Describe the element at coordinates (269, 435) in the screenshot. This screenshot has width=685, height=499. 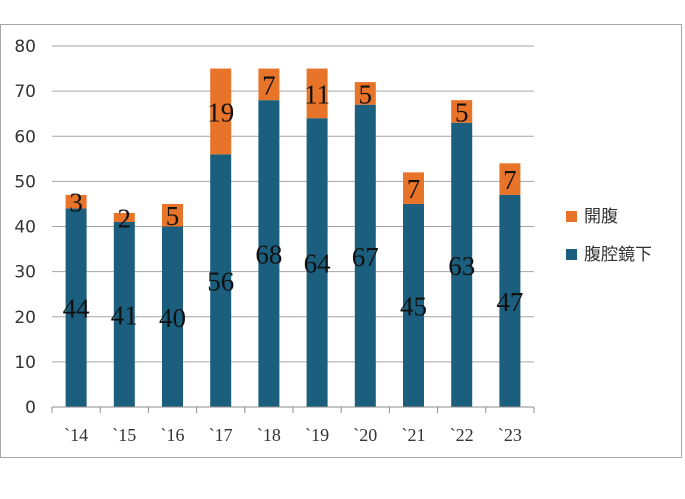
I see `x-tick-label: `18` at that location.